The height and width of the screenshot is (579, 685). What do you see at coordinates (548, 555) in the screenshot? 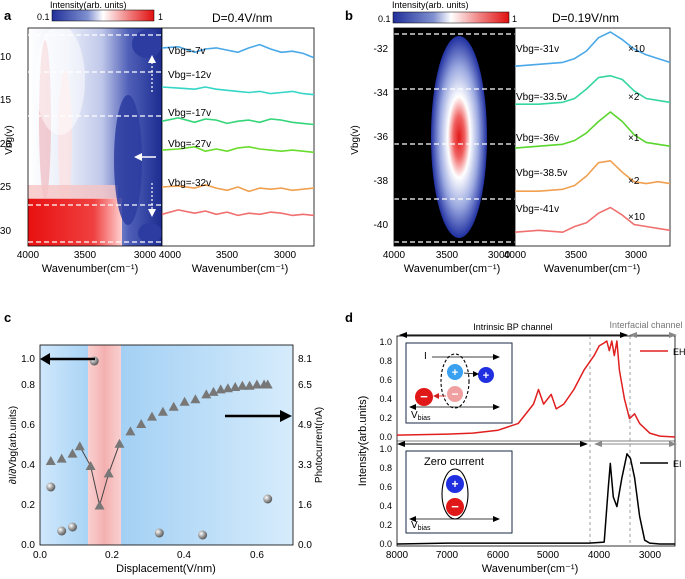
I see `xtick: 5000` at bounding box center [548, 555].